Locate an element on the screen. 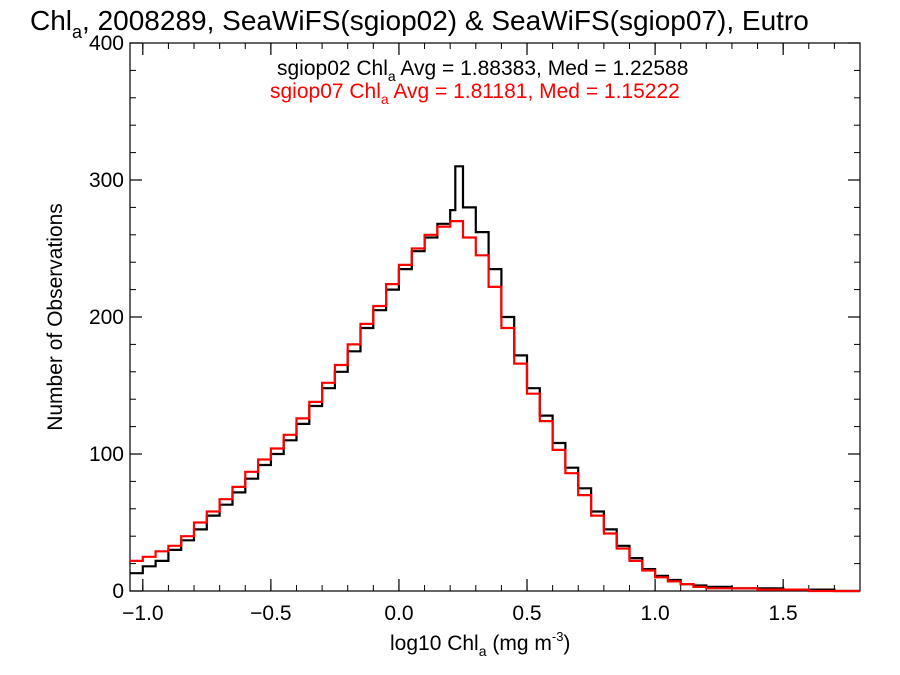 The height and width of the screenshot is (675, 900). x-tick-label: −1.0 is located at coordinates (142, 613).